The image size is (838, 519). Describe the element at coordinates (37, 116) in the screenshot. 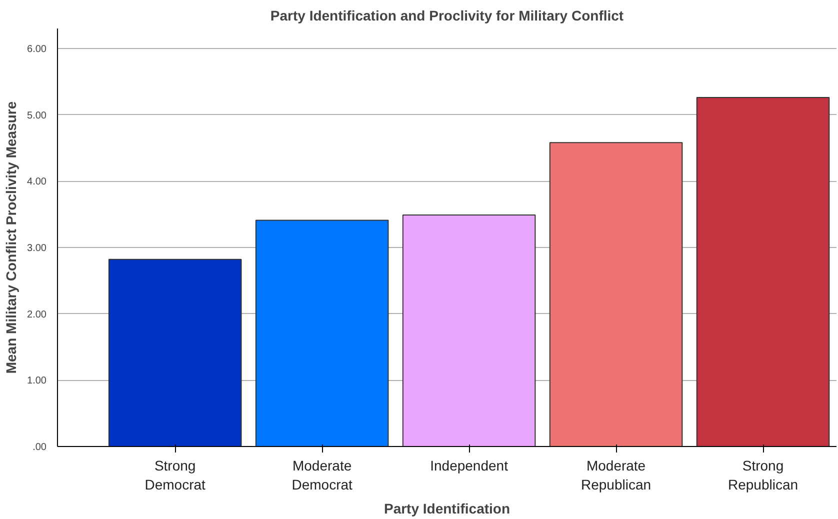

I see `y-tick-label: 5.00` at that location.